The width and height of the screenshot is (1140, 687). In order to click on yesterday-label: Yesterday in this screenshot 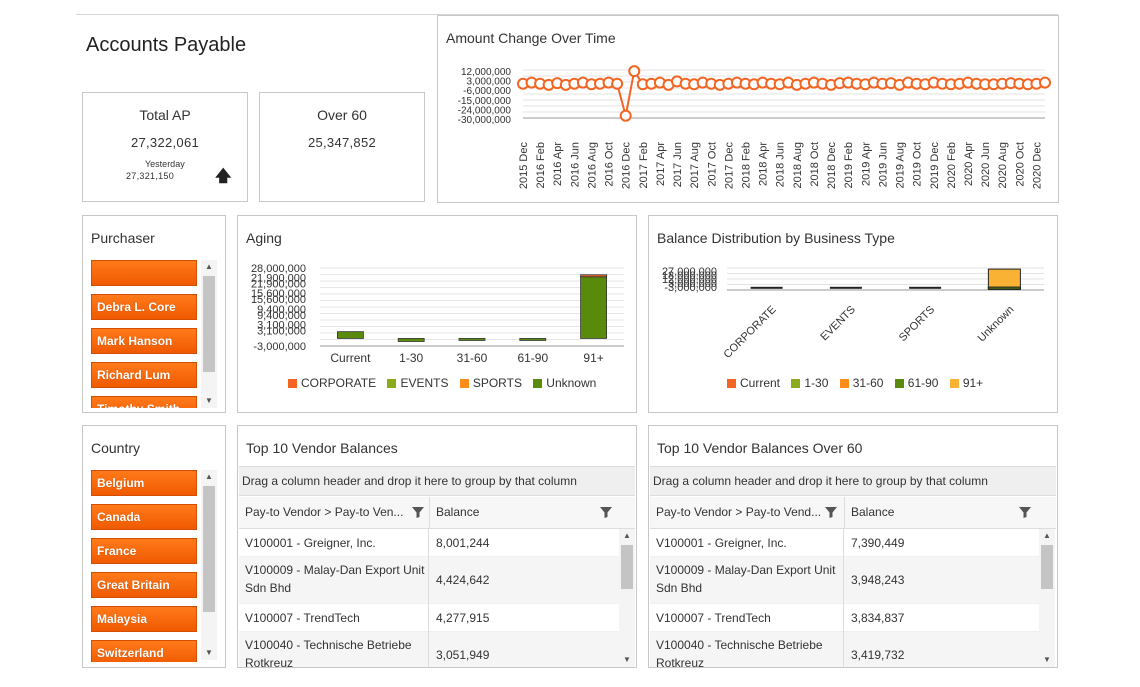, I will do `click(165, 164)`.